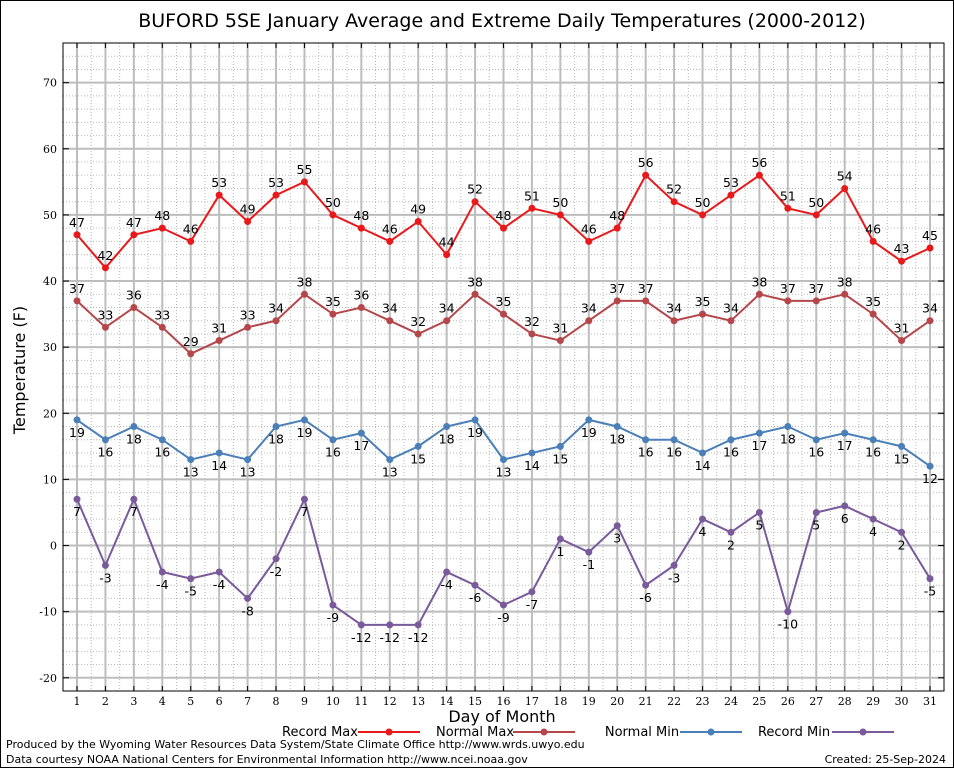 The width and height of the screenshot is (954, 768). Describe the element at coordinates (247, 610) in the screenshot. I see `data-label: -8` at that location.